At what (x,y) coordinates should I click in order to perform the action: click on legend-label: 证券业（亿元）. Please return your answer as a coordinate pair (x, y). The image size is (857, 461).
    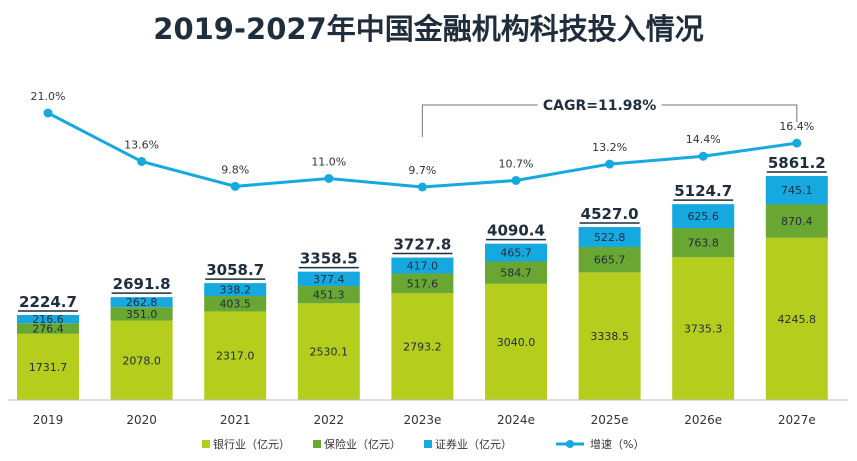
    Looking at the image, I should click on (473, 444).